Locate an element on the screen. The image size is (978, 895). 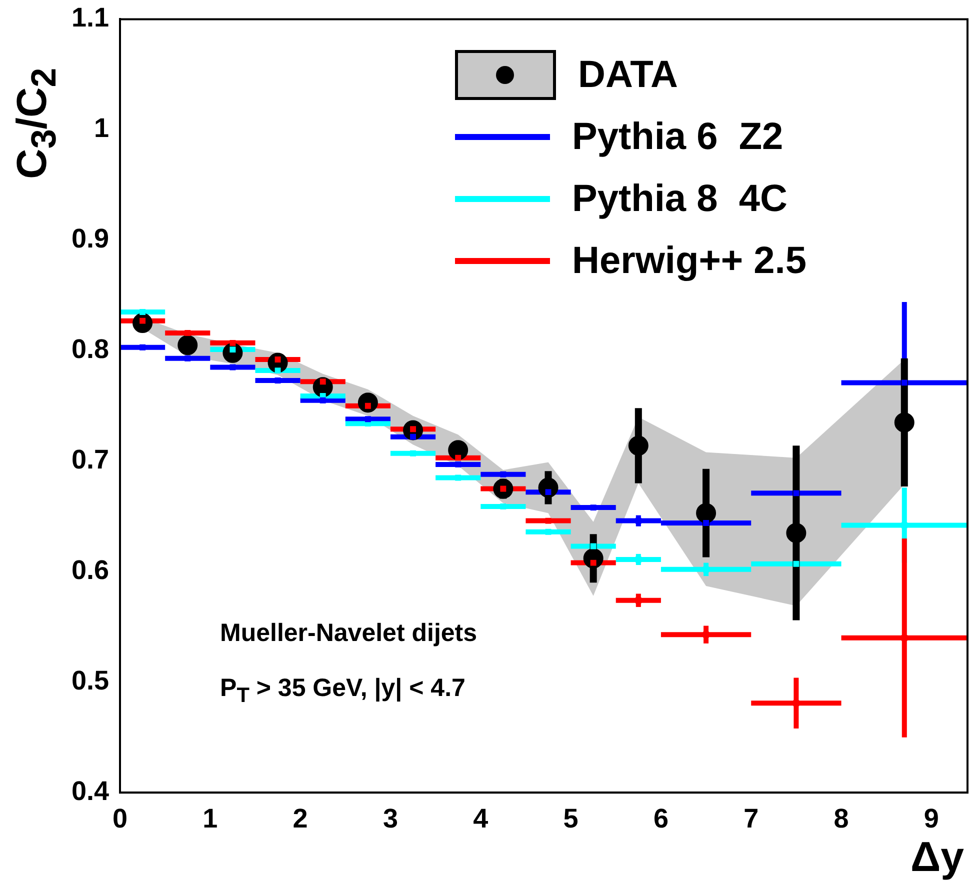
y-tick-label: 0.6 is located at coordinates (90, 570).